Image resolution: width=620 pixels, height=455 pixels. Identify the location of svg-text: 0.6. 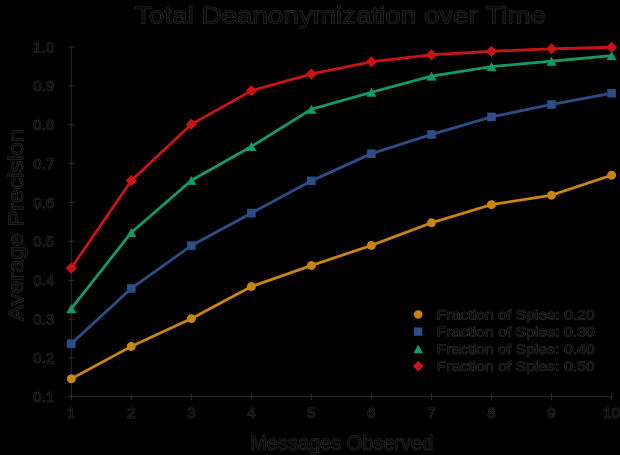
(43, 203).